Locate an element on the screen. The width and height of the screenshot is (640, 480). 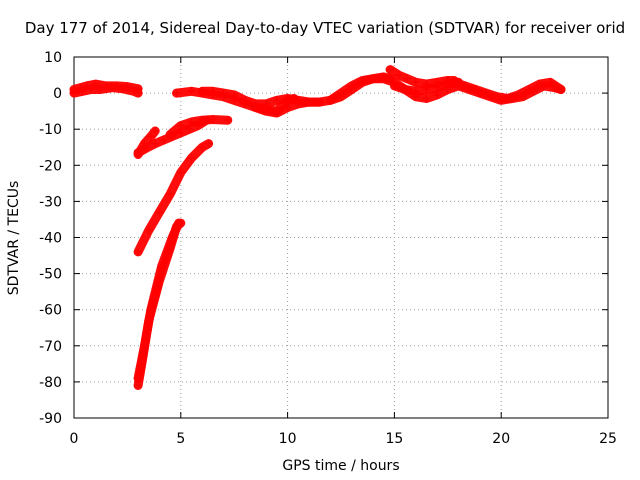
y-tick-labels: 10 0 -10 -20 -30 -40 -50 -60 -70 -80 -90 is located at coordinates (50, 238).